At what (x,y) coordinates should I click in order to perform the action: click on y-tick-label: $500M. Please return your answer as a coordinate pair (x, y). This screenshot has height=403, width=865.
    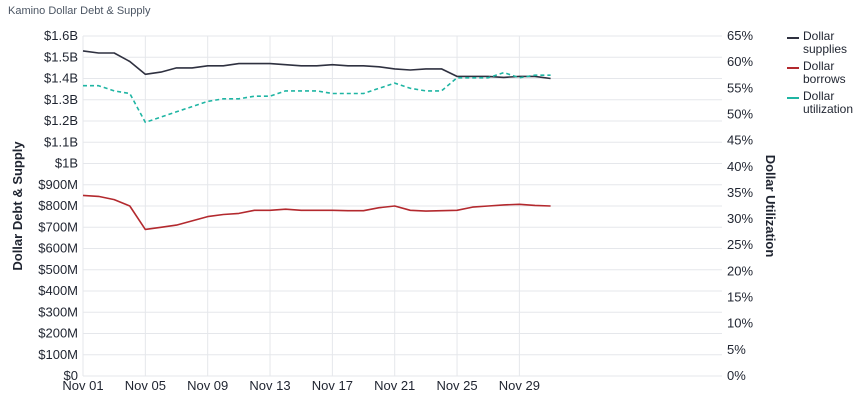
    Looking at the image, I should click on (58, 269).